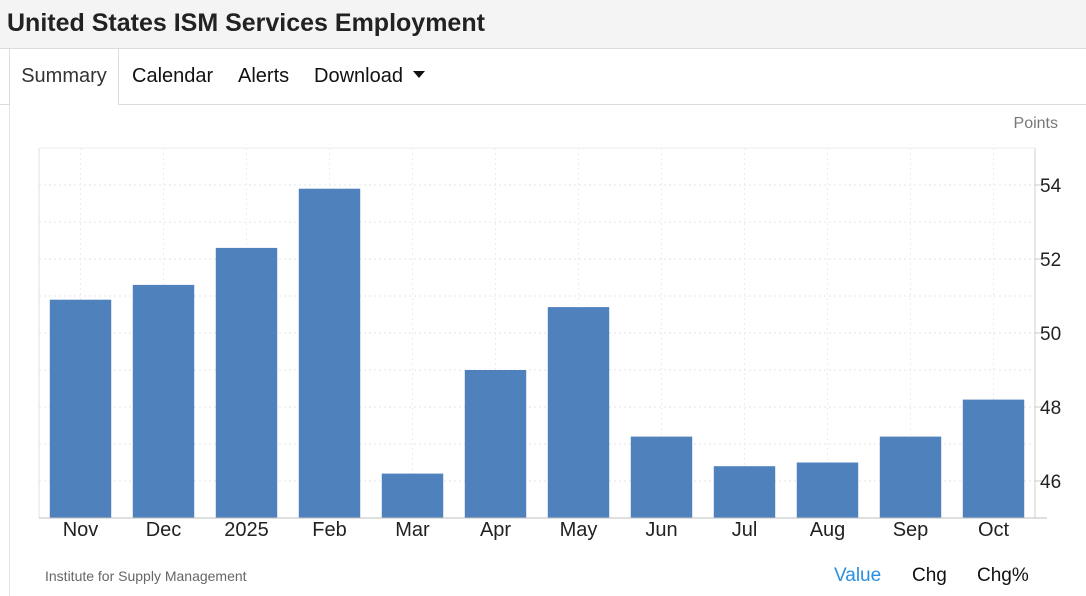 The height and width of the screenshot is (596, 1086). What do you see at coordinates (146, 576) in the screenshot?
I see `source-label: Institute for Supply Management` at bounding box center [146, 576].